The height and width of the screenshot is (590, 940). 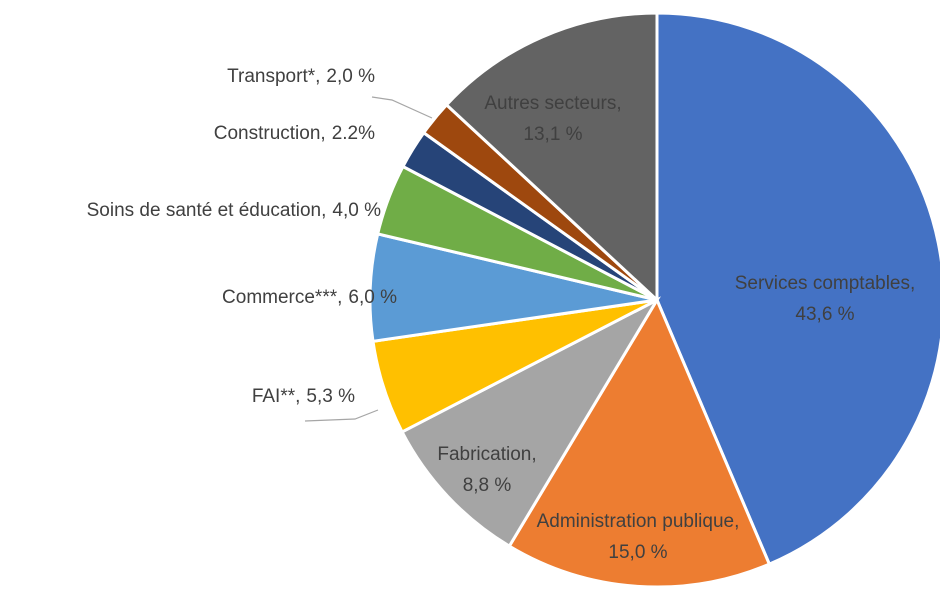 What do you see at coordinates (353, 133) in the screenshot?
I see `value-label: 2.2%` at bounding box center [353, 133].